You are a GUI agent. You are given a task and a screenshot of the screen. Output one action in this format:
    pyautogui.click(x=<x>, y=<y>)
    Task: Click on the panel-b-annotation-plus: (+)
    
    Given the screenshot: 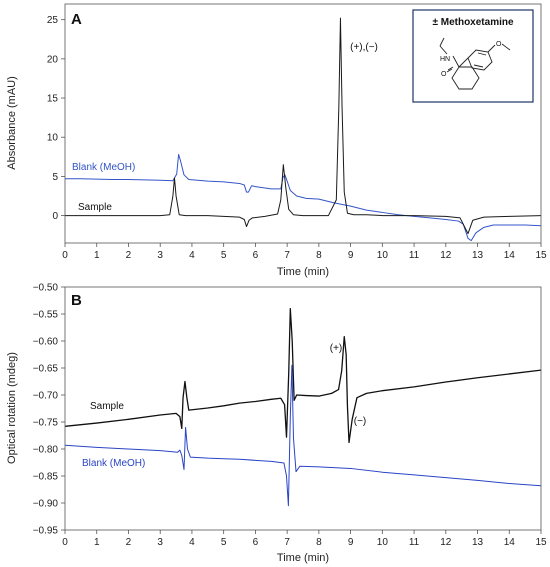 What is the action you would take?
    pyautogui.click(x=336, y=348)
    